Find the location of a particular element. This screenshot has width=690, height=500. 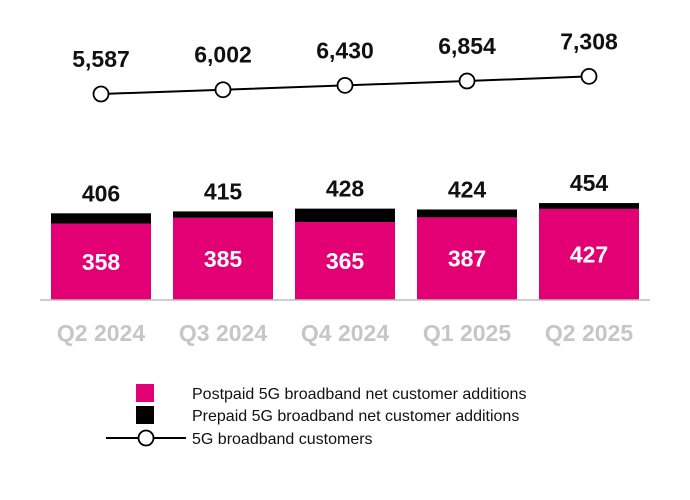

legend-postpaid-swatch is located at coordinates (145, 393).